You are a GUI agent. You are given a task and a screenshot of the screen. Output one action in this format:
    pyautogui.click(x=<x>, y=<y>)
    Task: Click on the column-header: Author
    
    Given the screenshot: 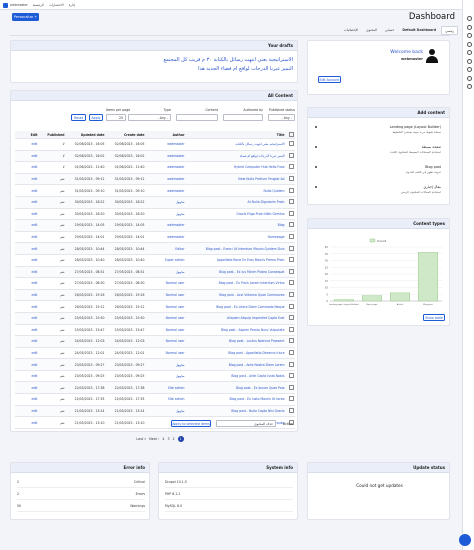 What is the action you would take?
    pyautogui.click(x=166, y=135)
    